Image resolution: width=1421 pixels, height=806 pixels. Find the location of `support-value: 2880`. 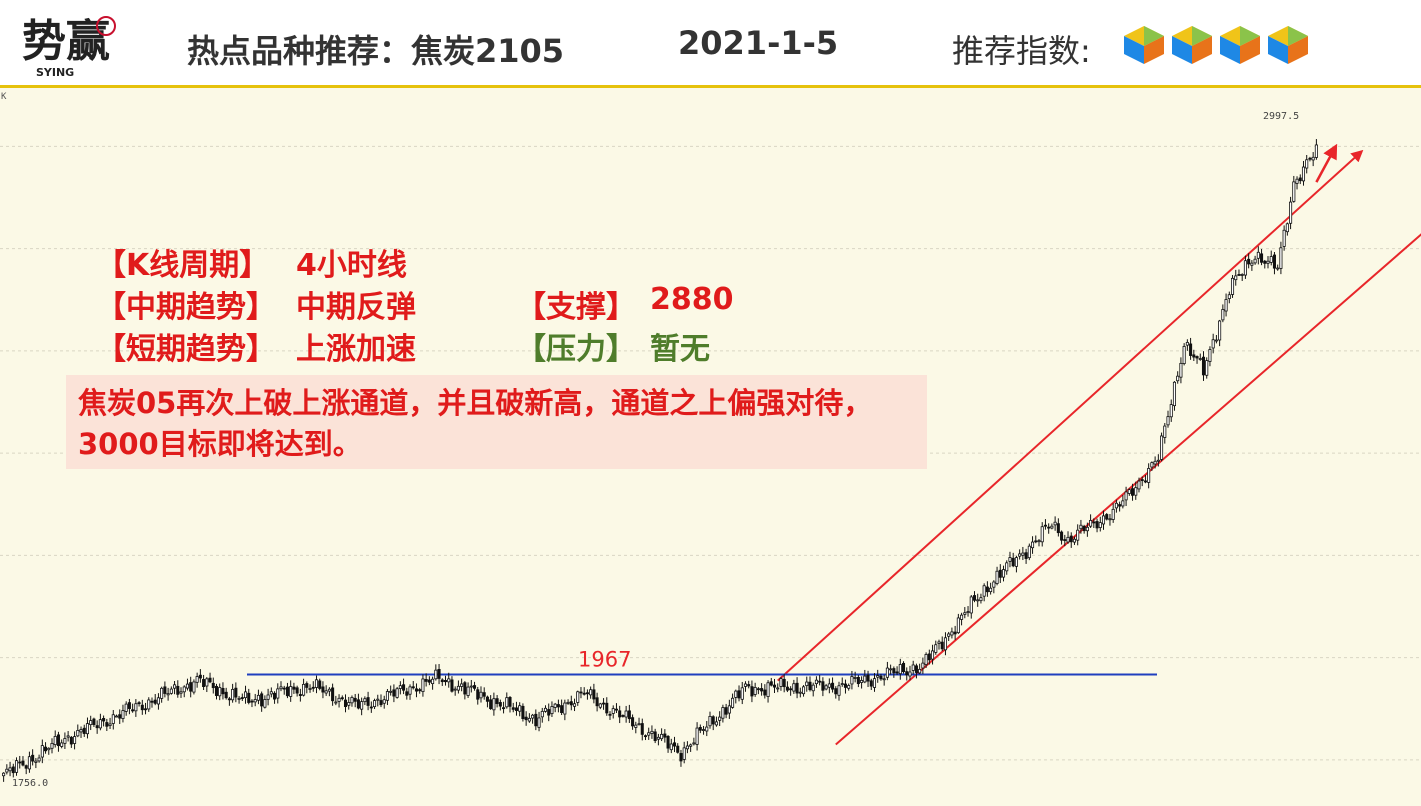

support-value: 2880 is located at coordinates (692, 299).